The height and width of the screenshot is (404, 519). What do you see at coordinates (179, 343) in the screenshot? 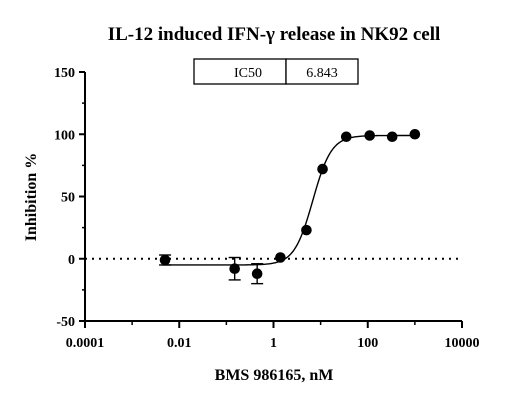
I see `x-tick-label: 0.01` at bounding box center [179, 343].